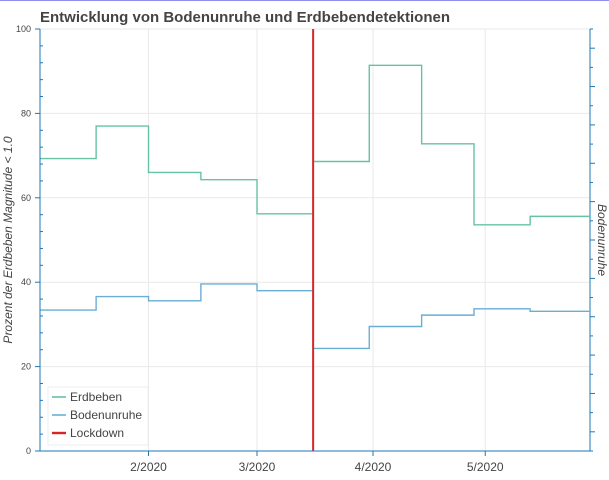 The height and width of the screenshot is (480, 609). I want to click on y-tick-label: 40, so click(26, 282).